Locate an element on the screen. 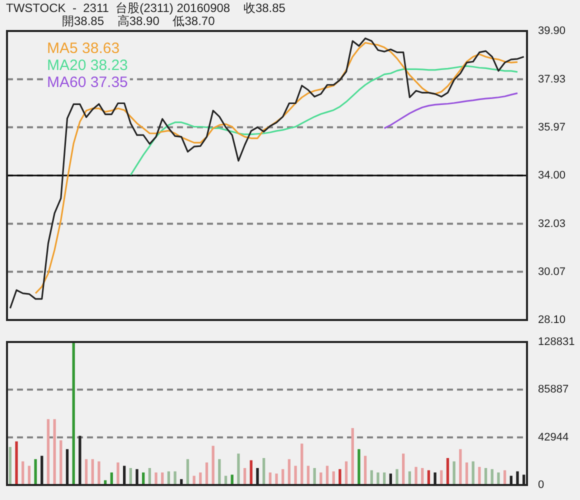 This screenshot has height=500, width=580. y-tick-label: 0 is located at coordinates (541, 485).